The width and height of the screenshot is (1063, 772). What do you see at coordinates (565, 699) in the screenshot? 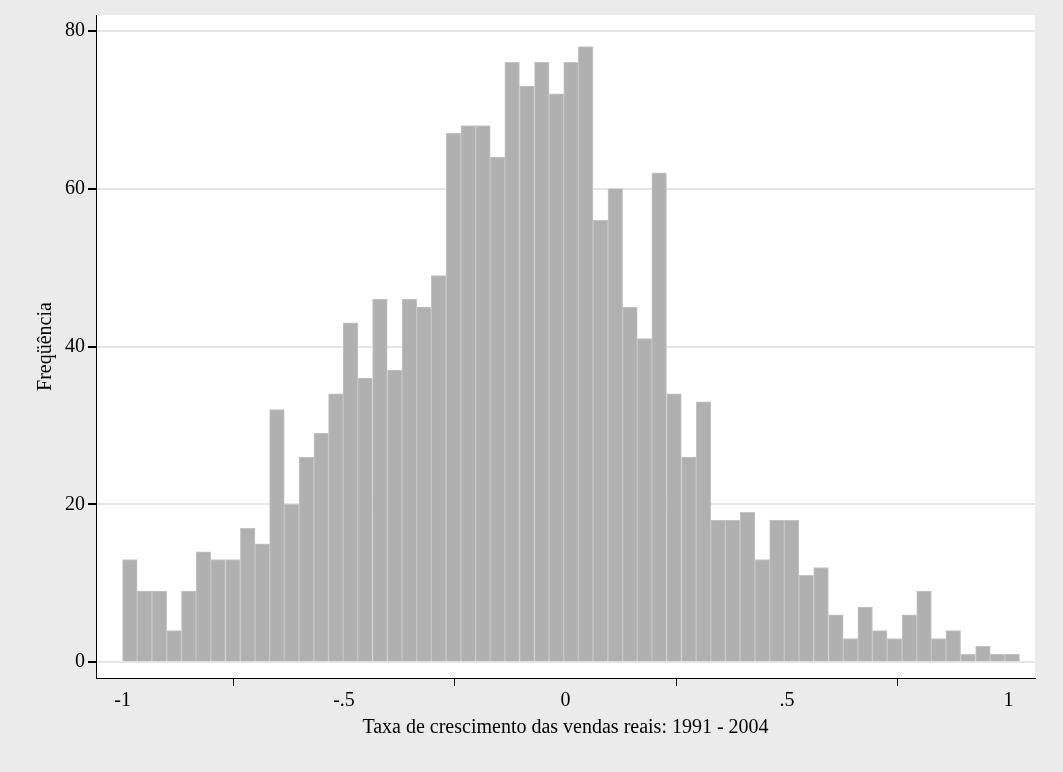
I see `x-tick-label: 0` at bounding box center [565, 699].